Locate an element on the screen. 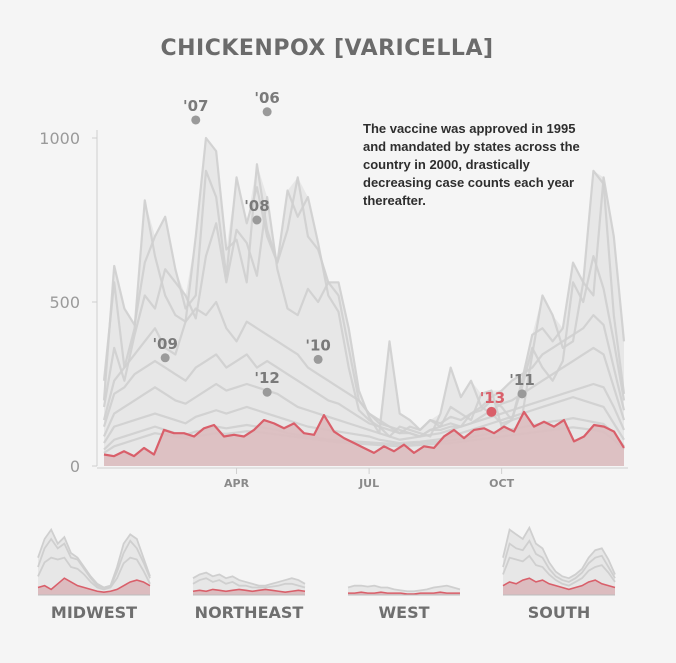 The image size is (676, 663). y-tick-label-1000: 1000 is located at coordinates (59, 138).